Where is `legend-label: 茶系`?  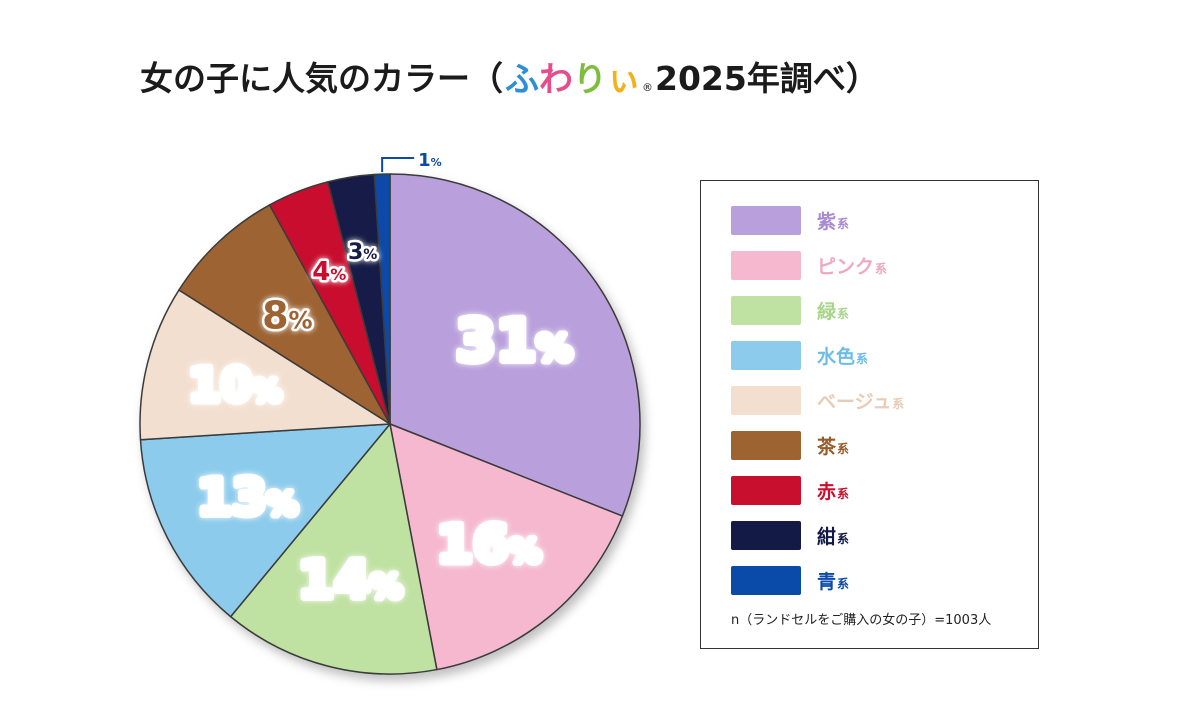
legend-label: 茶系 is located at coordinates (833, 445).